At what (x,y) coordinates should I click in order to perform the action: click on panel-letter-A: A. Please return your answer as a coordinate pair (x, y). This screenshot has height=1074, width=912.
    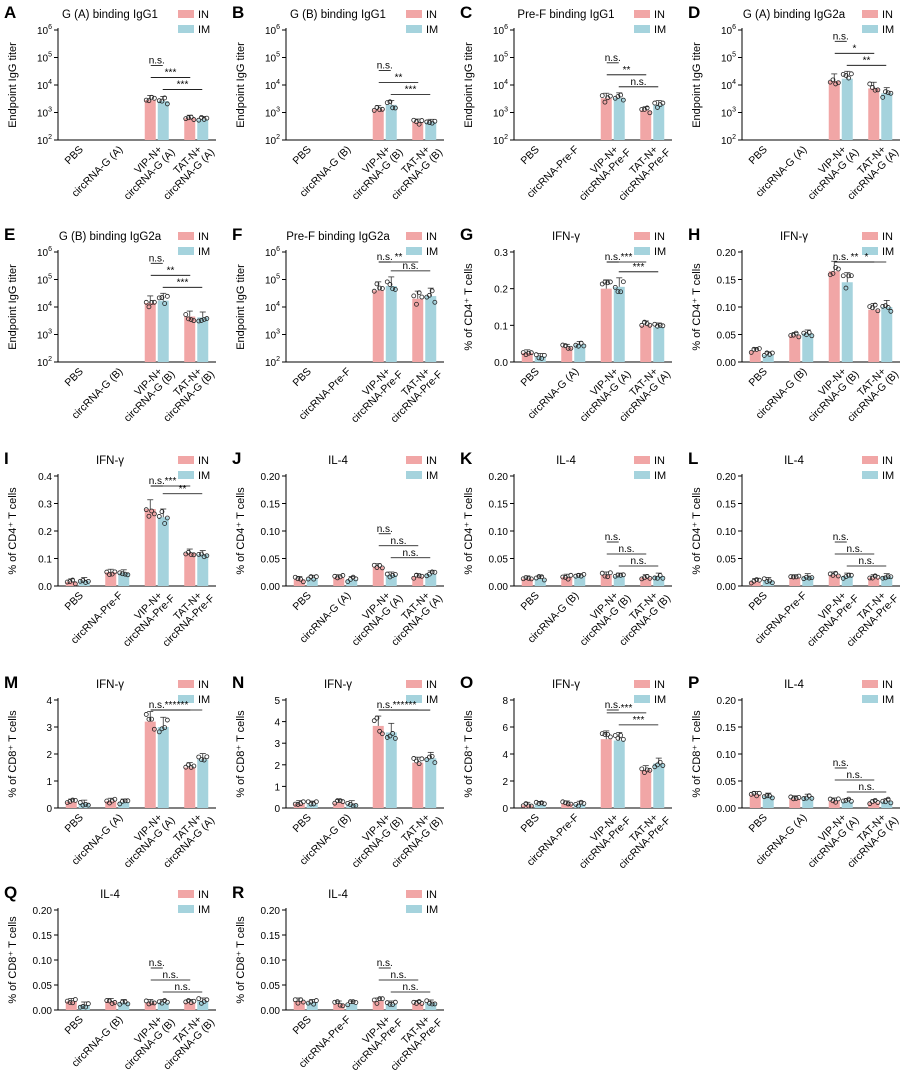
    Looking at the image, I should click on (10, 12).